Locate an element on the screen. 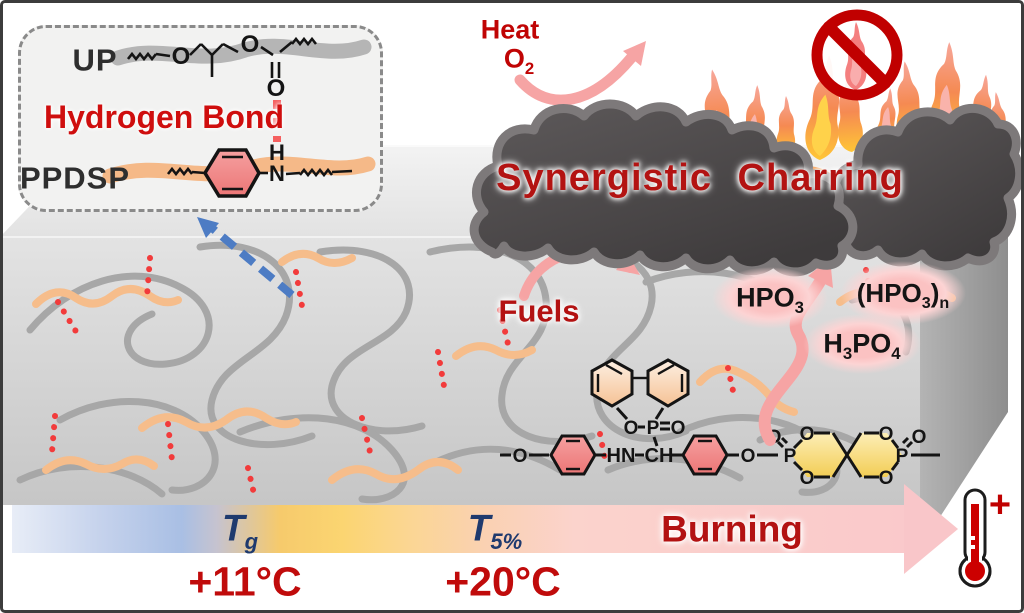 This screenshot has height=613, width=1024. atom-label-hn: HN is located at coordinates (621, 456).